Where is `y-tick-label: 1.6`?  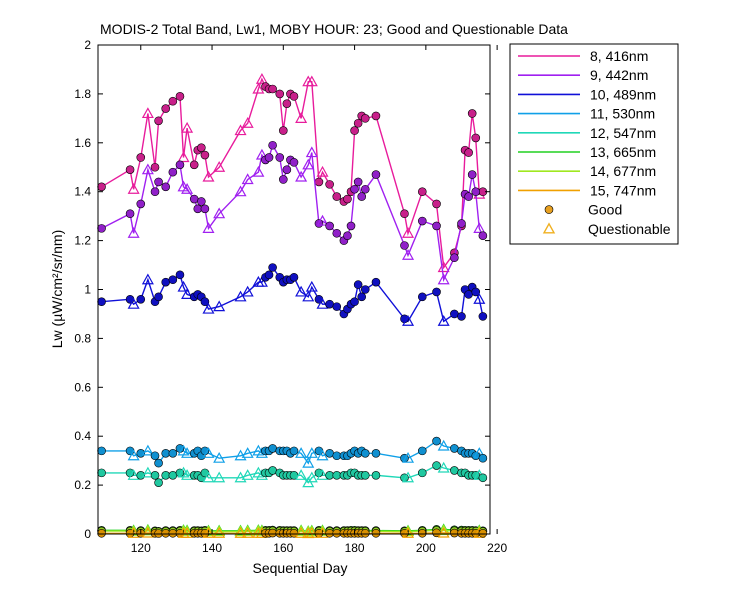
y-tick-label: 1.6 is located at coordinates (82, 143).